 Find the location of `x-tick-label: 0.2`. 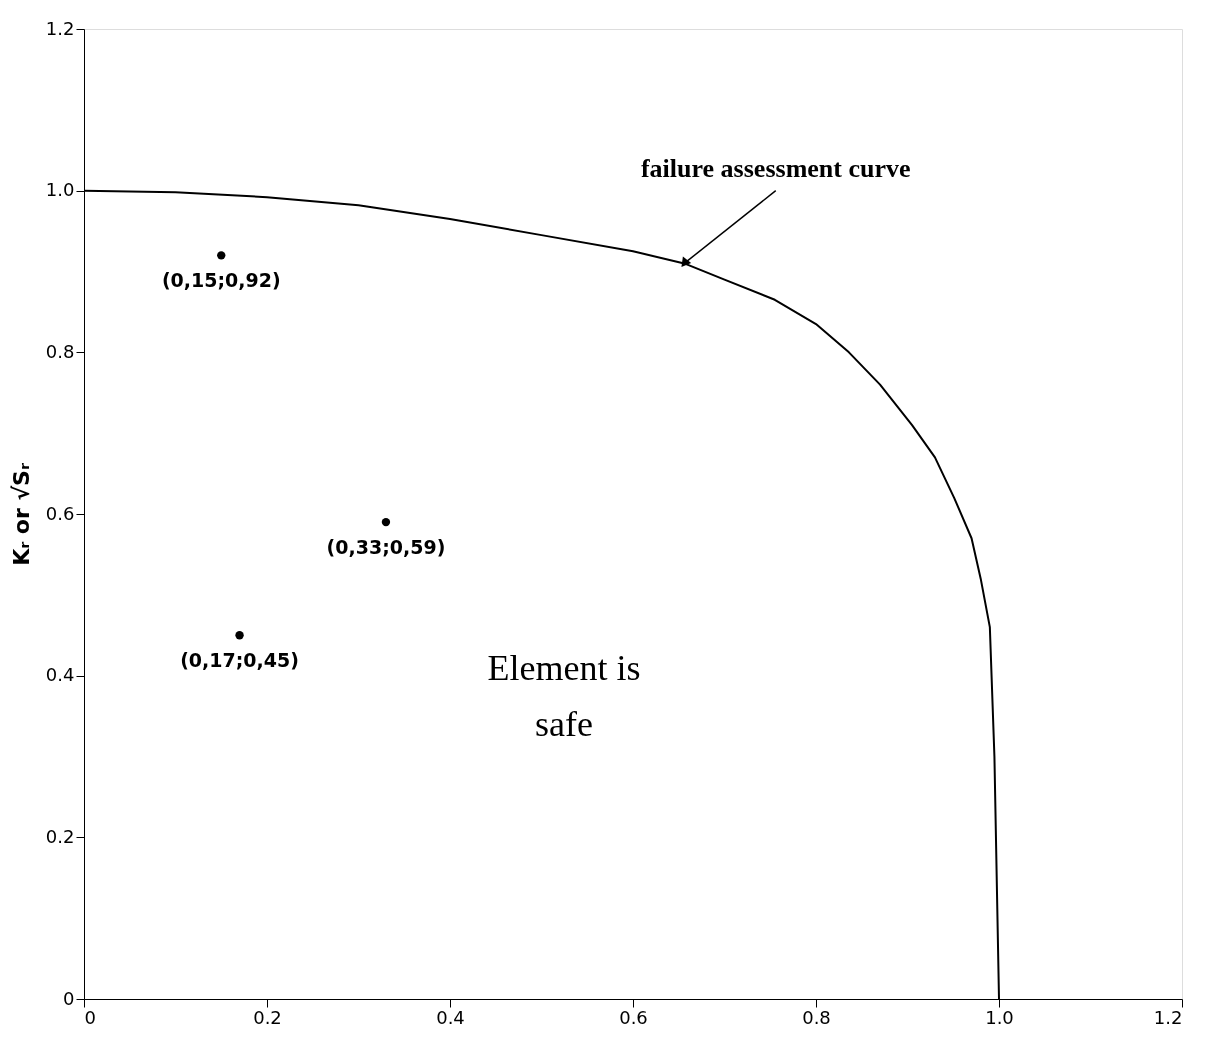

x-tick-label: 0.2 is located at coordinates (267, 1017).